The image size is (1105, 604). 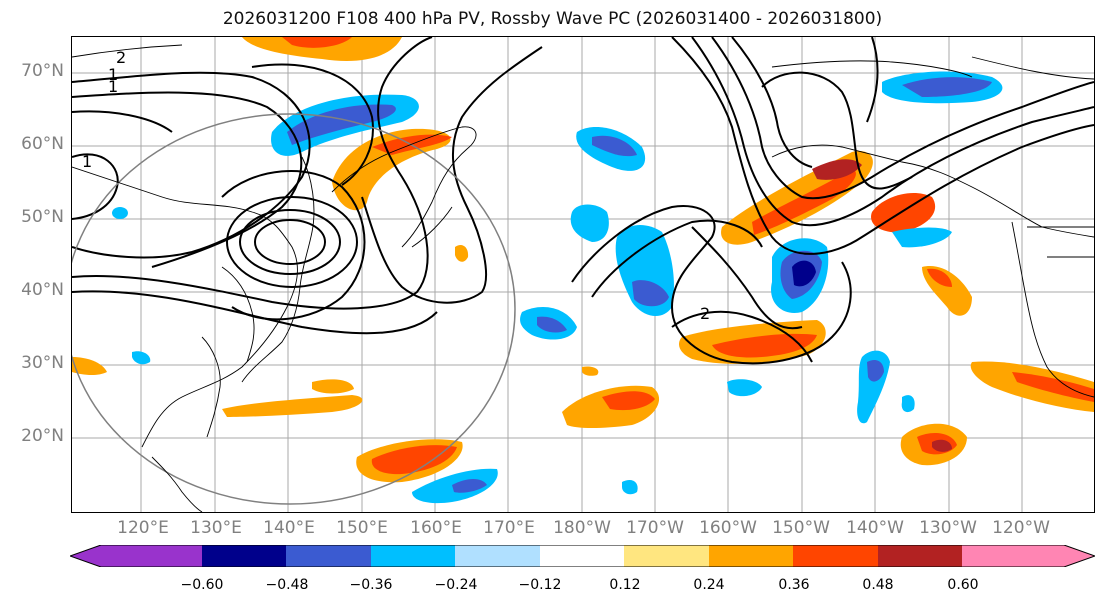 What do you see at coordinates (709, 585) in the screenshot?
I see `colorbar-tick: 0.24` at bounding box center [709, 585].